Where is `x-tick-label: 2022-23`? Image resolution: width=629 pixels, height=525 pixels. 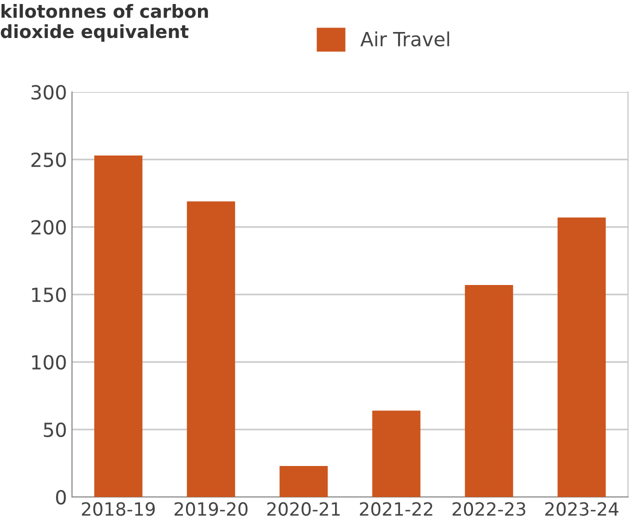 x-tick-label: 2022-23 is located at coordinates (489, 509).